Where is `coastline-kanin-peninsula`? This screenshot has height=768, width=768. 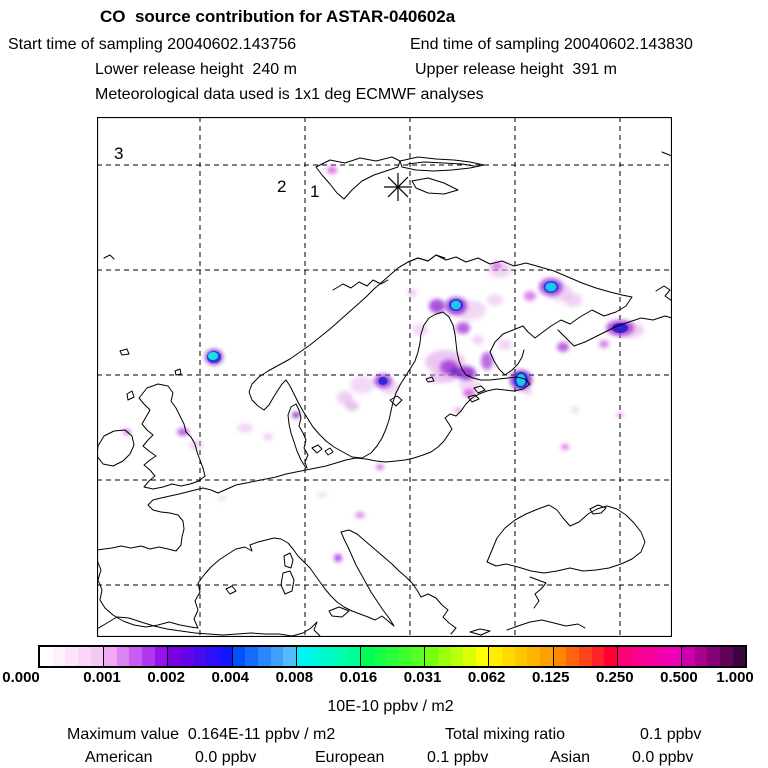 coastline-kanin-peninsula is located at coordinates (663, 293).